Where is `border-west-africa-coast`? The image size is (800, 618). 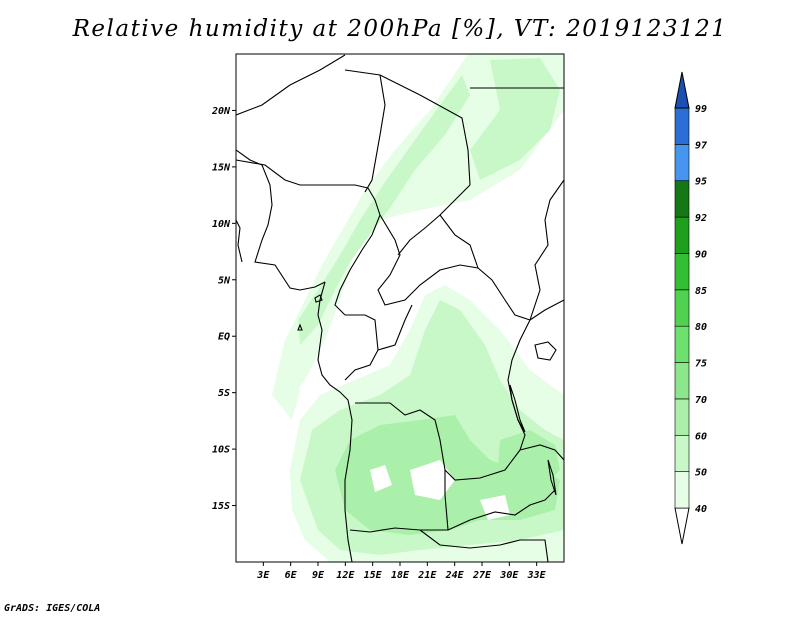
border-west-africa-coast is located at coordinates (281, 220).